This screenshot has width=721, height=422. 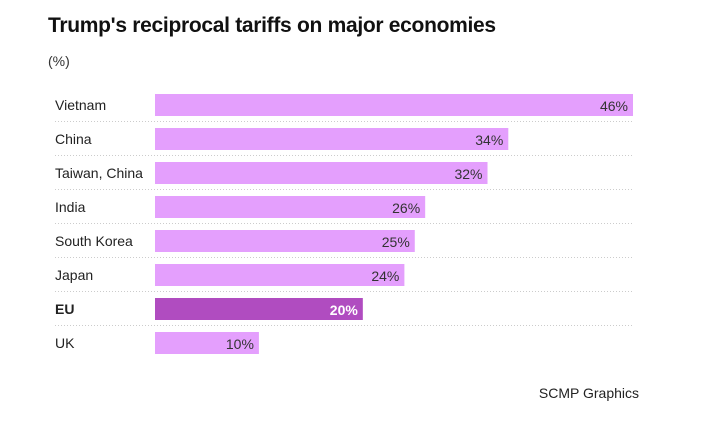 I want to click on category-label: Japan, so click(x=74, y=275).